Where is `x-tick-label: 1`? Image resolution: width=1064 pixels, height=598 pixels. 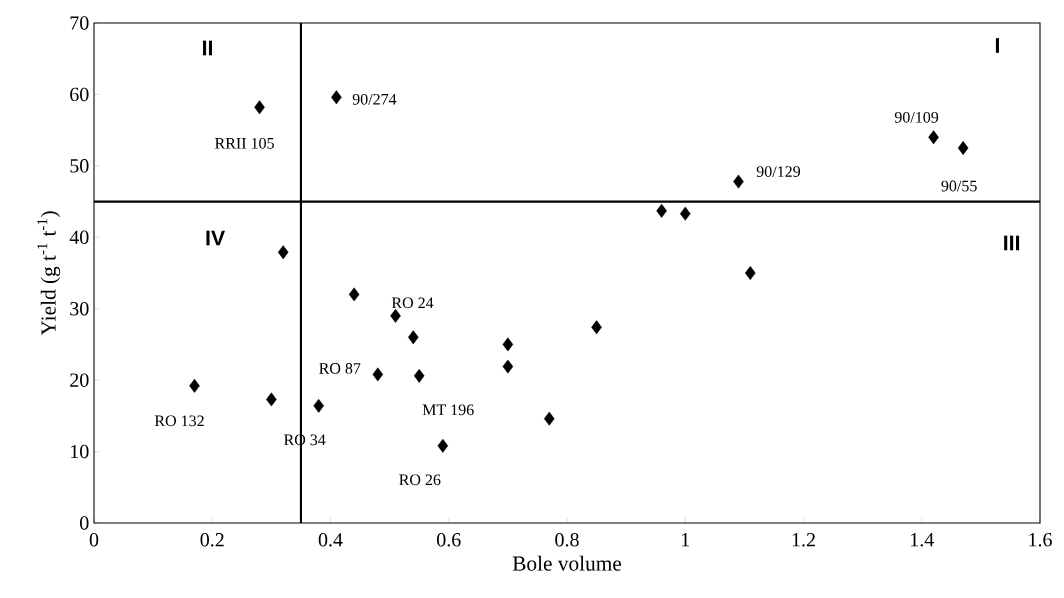
x-tick-label: 1 is located at coordinates (686, 540).